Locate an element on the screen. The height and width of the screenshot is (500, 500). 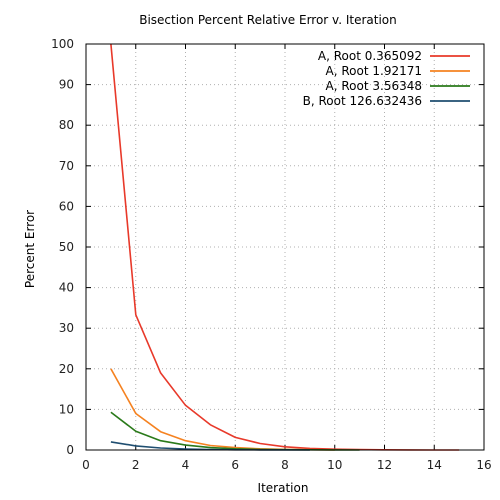
x-axis-label: Iteration is located at coordinates (283, 488).